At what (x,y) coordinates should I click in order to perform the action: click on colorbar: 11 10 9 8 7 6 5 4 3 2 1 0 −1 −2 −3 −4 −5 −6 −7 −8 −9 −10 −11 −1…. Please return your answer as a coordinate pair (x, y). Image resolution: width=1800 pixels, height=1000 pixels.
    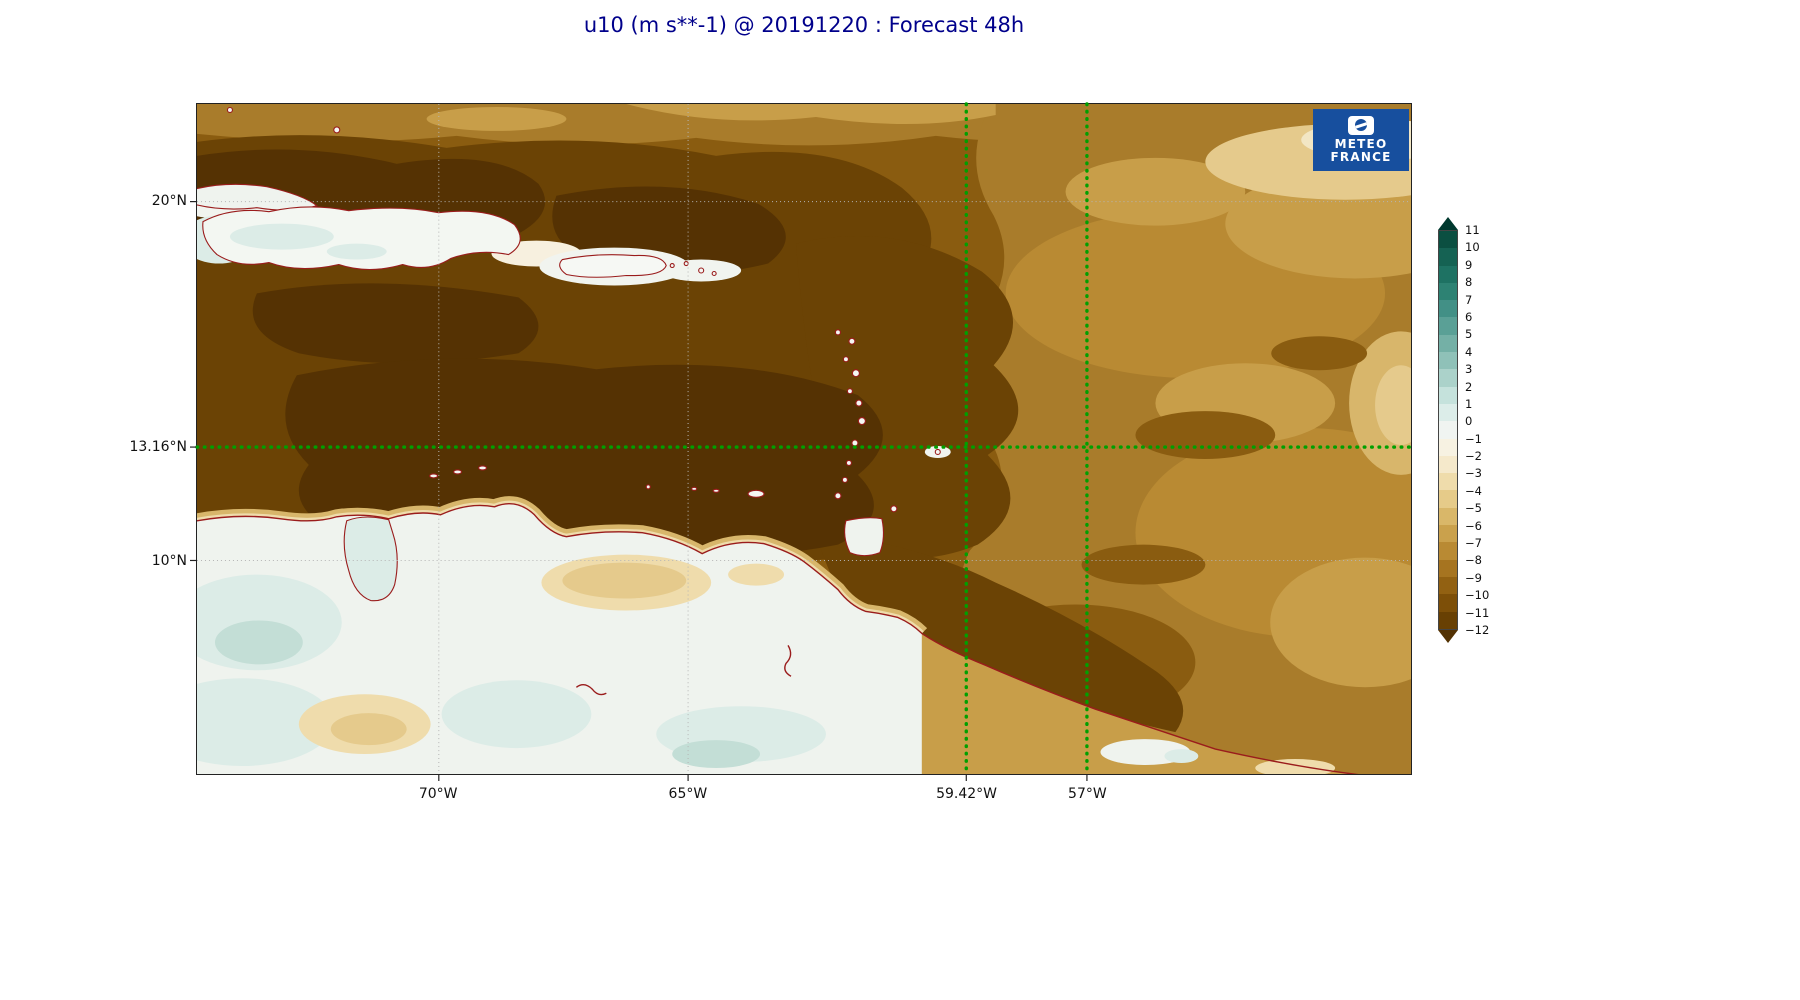
    Looking at the image, I should click on (1478, 437).